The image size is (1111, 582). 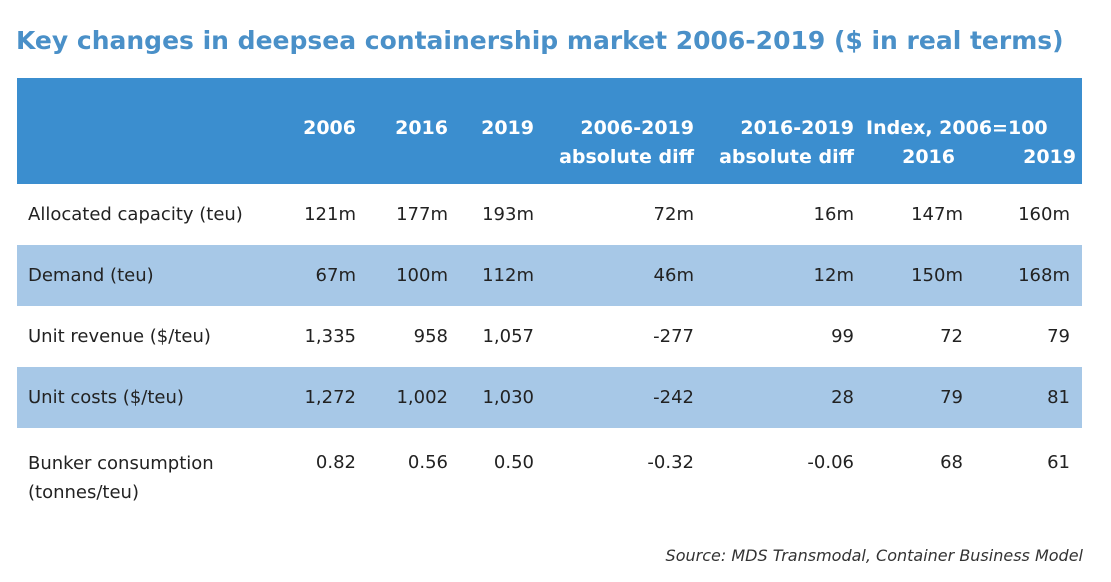 I want to click on cell-diff-2006-2019: -277, so click(x=673, y=336).